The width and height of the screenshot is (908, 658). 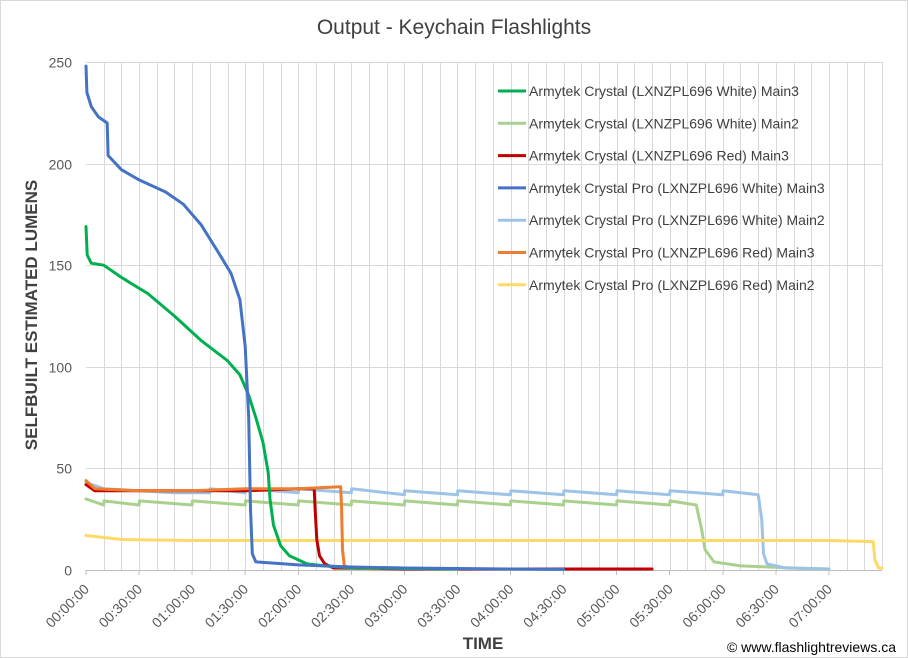 What do you see at coordinates (454, 27) in the screenshot?
I see `chart-title: Output - Keychain Flashlights` at bounding box center [454, 27].